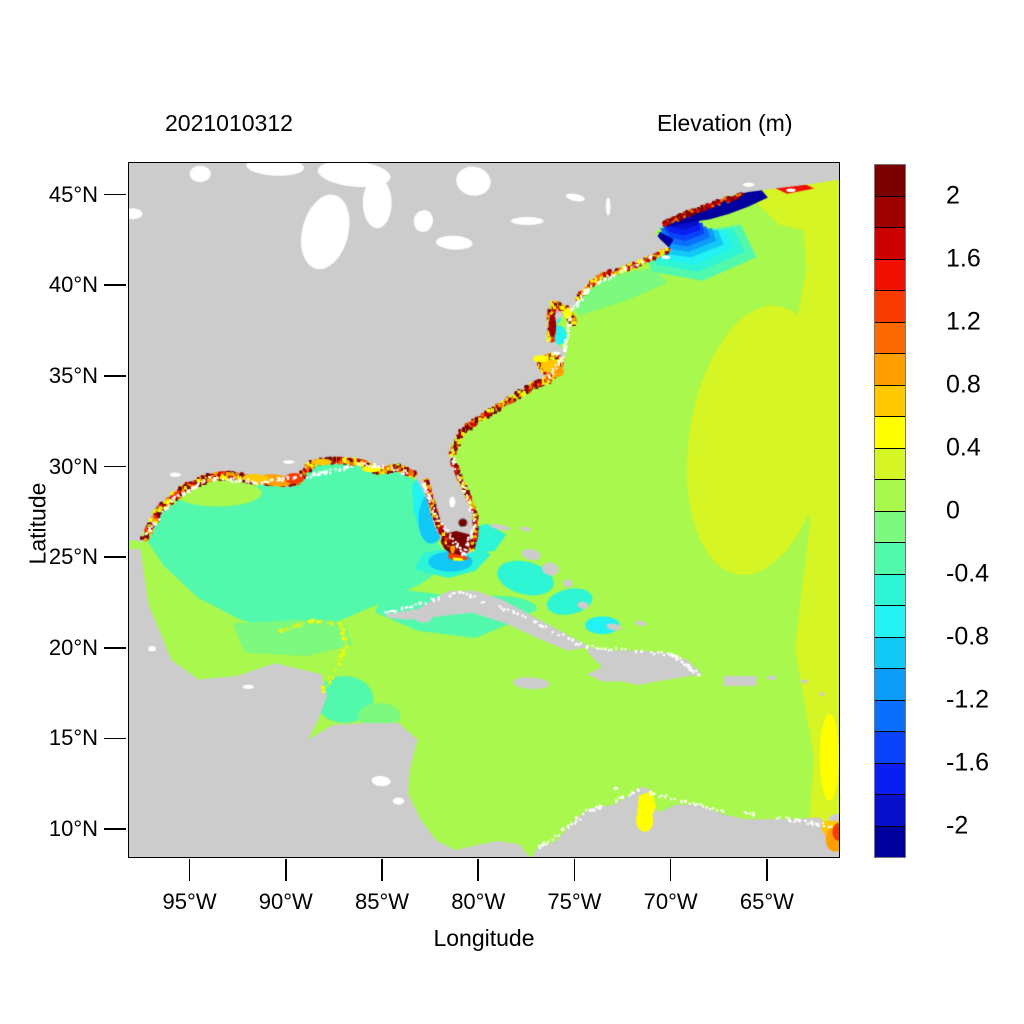 The image size is (1024, 1024). I want to click on colorbar-tick-label: -0.4, so click(968, 573).